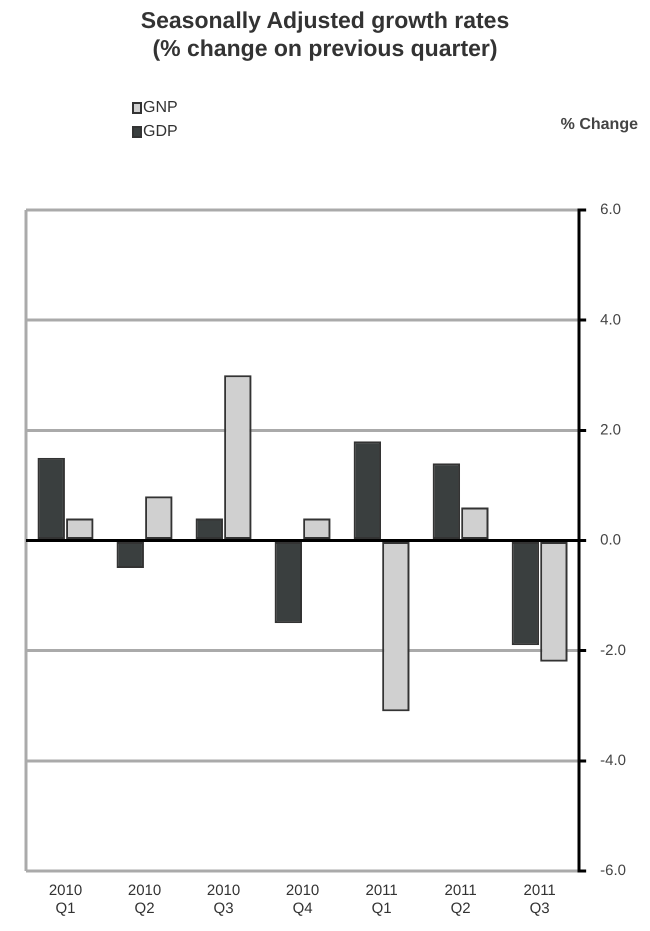 Image resolution: width=650 pixels, height=931 pixels. I want to click on legend-label: GDP, so click(160, 132).